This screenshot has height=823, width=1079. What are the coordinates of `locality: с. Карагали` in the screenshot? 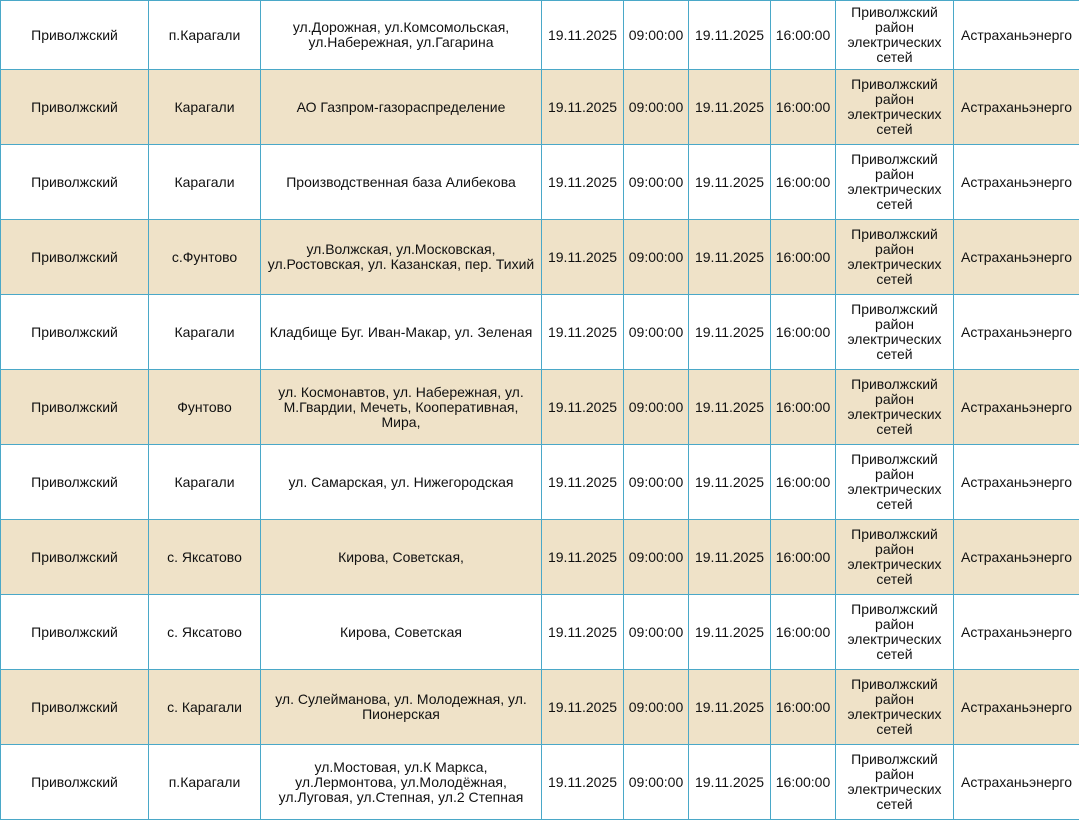 It's located at (204, 707).